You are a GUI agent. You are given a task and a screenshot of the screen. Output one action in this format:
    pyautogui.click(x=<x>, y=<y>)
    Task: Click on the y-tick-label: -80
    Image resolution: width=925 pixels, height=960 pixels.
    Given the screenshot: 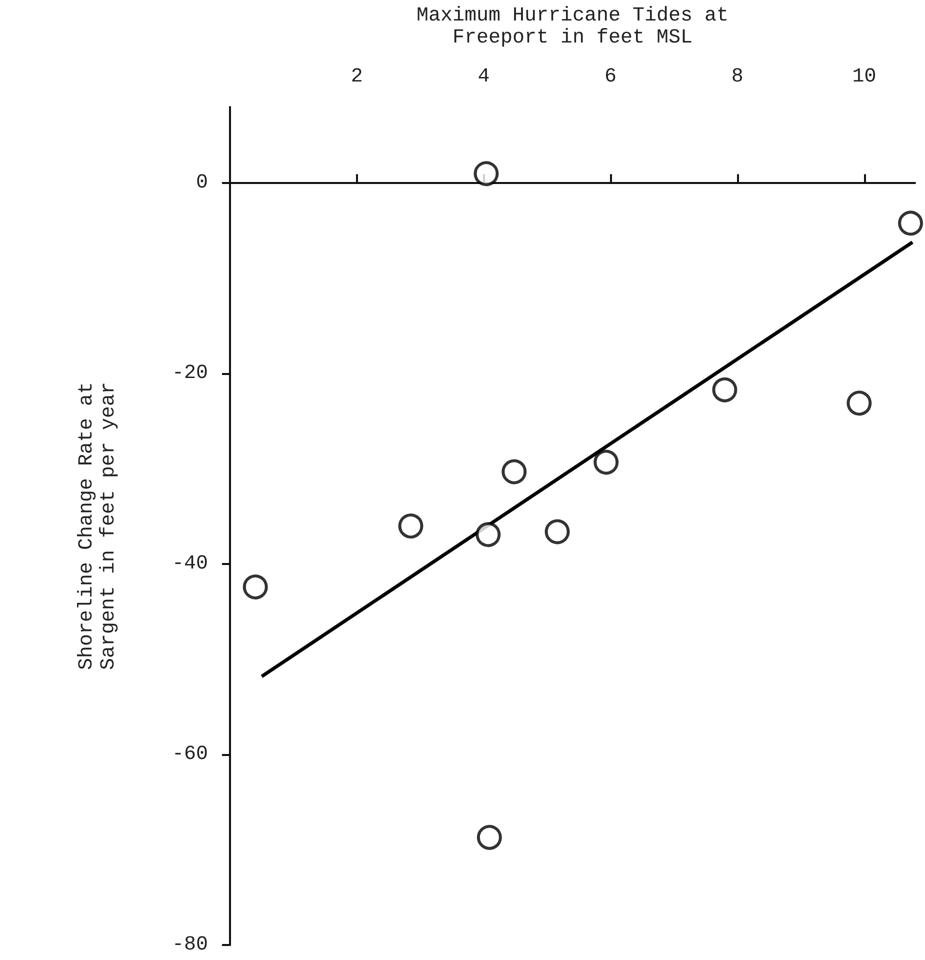 What is the action you would take?
    pyautogui.click(x=190, y=945)
    